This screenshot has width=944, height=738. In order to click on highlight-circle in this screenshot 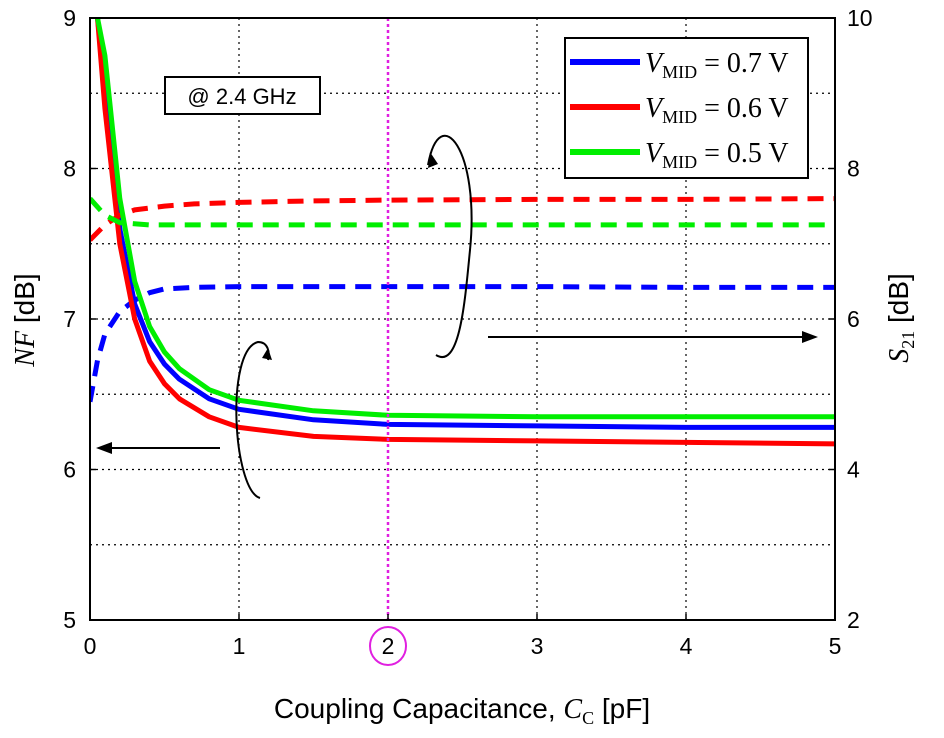, I will do `click(388, 646)`.